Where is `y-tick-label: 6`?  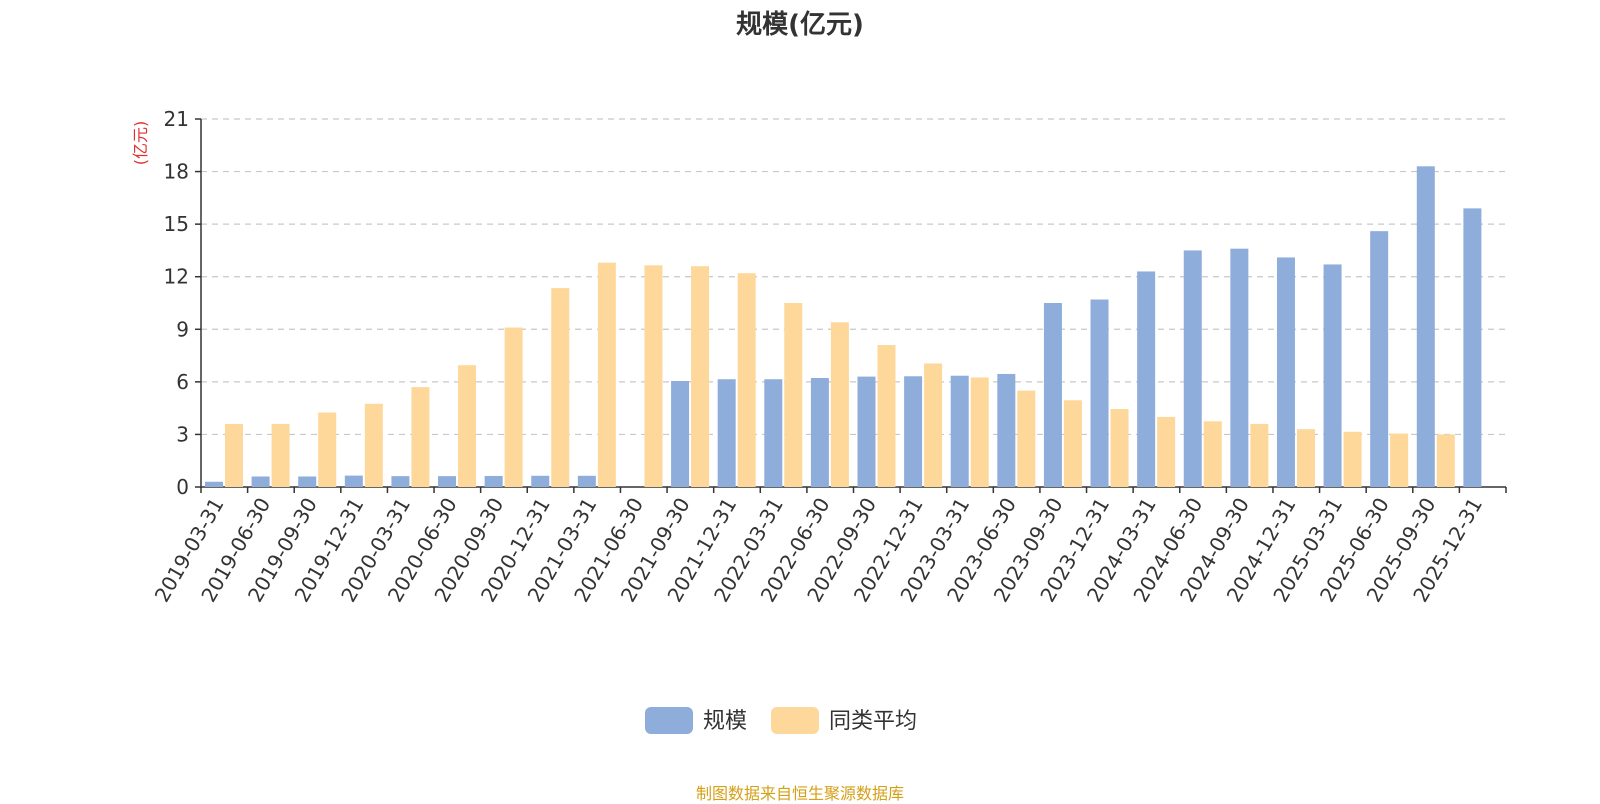
y-tick-label: 6 is located at coordinates (182, 382).